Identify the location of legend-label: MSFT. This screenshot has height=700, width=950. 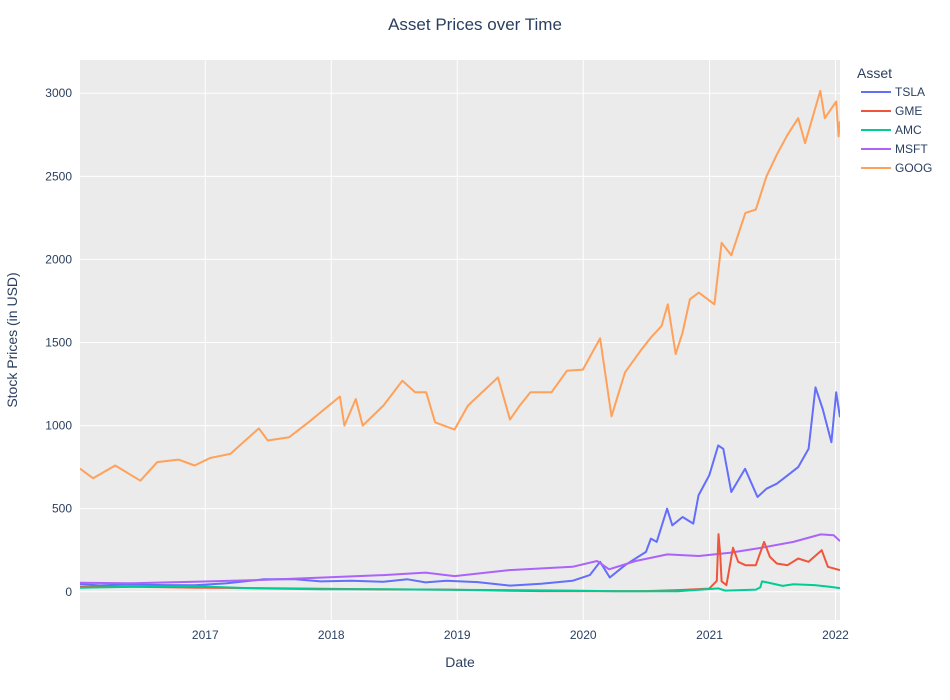
(911, 149).